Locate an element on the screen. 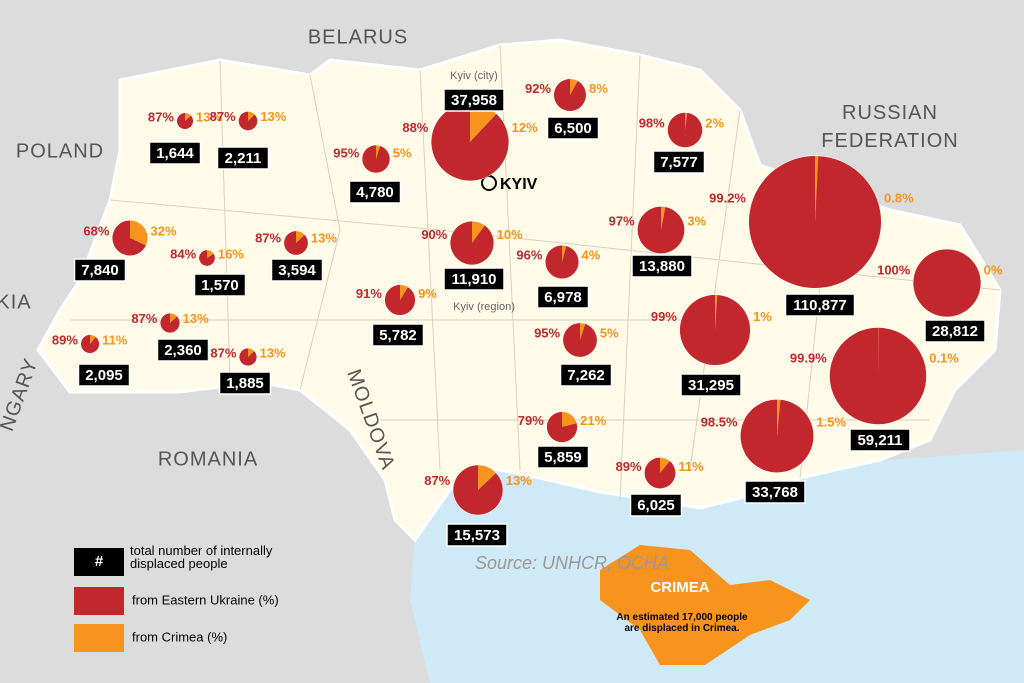 Image resolution: width=1024 pixels, height=683 pixels. total-label: 110,877 is located at coordinates (819, 305).